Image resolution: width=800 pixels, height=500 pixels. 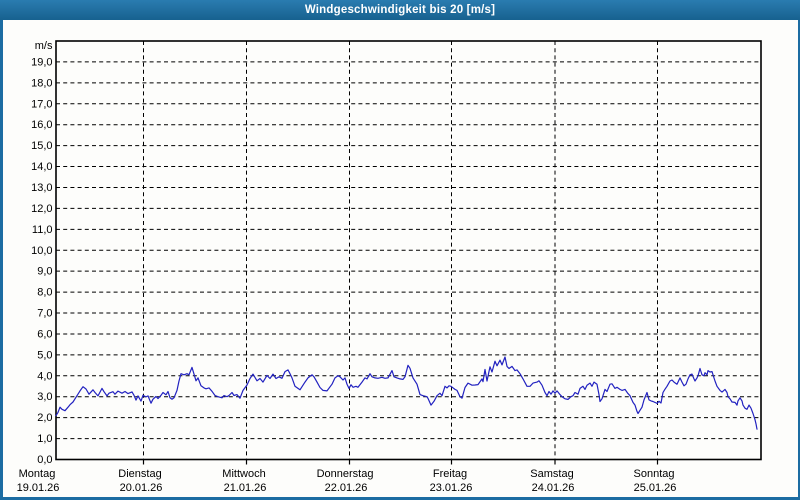 I want to click on day-name-label: Freitag, so click(x=450, y=474).